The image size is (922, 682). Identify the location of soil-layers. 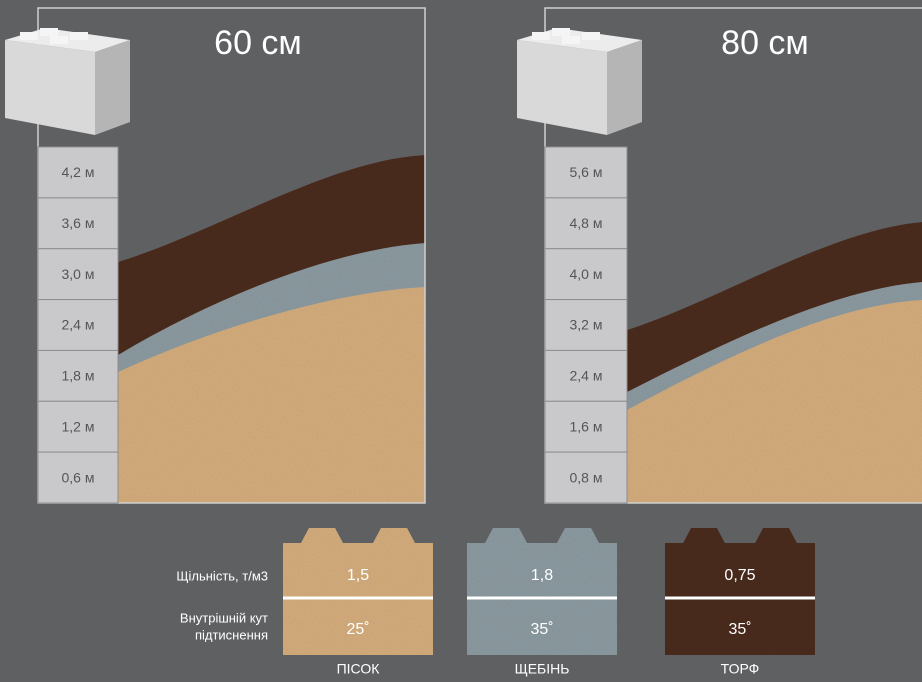
(774, 362).